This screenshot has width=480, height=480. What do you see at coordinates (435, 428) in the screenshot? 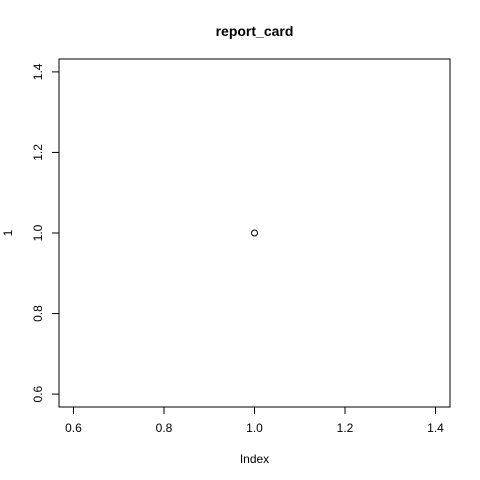
I see `x-tick-label: 1.4` at bounding box center [435, 428].